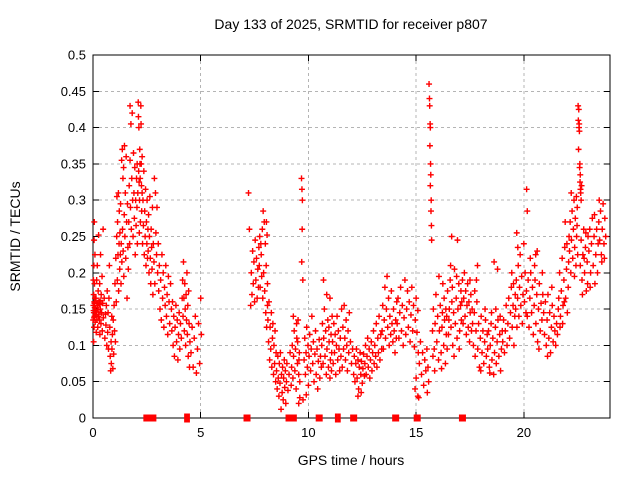 The width and height of the screenshot is (640, 485). I want to click on y-tick-label: 0.05, so click(73, 381).